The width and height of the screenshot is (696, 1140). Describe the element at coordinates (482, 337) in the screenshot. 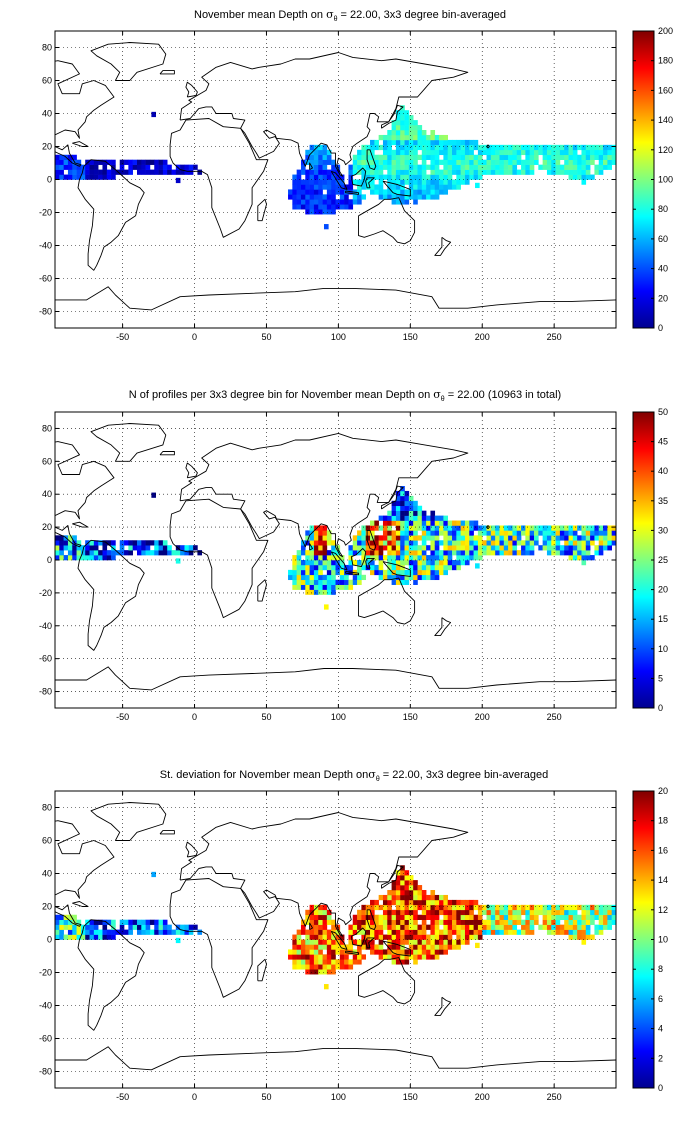

I see `x-tick-label: 200` at that location.